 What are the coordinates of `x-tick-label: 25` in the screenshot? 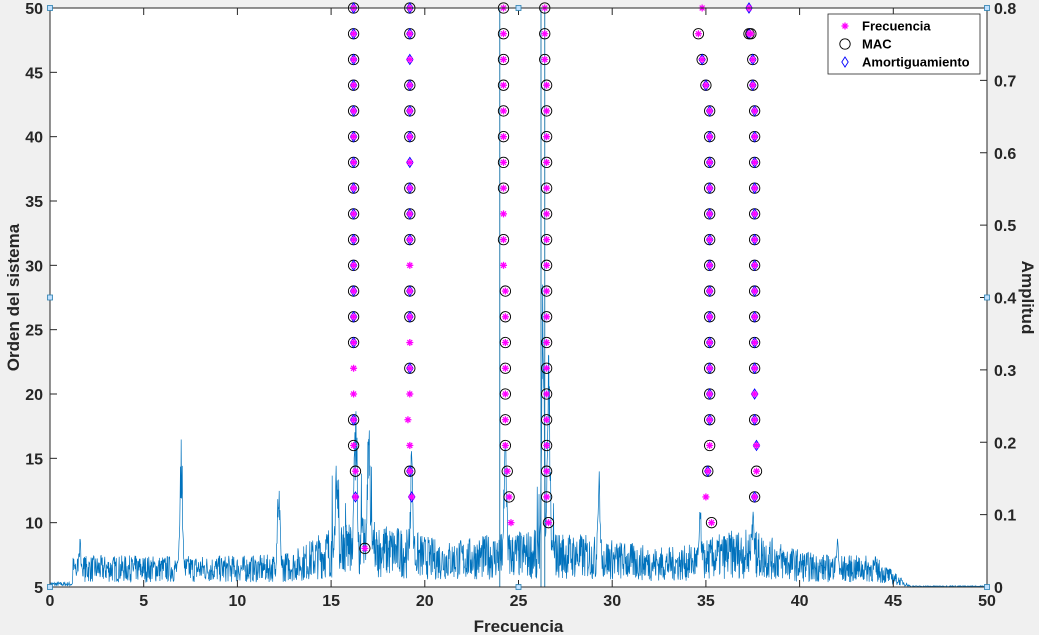 It's located at (519, 601).